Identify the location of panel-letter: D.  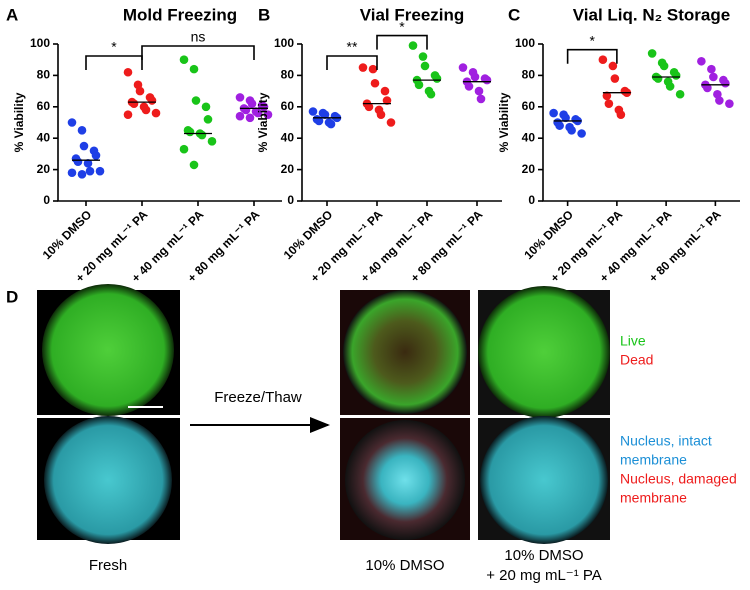
(12, 296).